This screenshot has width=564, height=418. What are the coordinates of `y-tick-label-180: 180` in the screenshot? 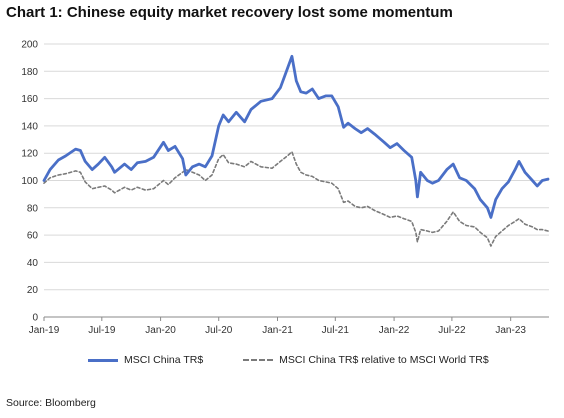 It's located at (29, 72).